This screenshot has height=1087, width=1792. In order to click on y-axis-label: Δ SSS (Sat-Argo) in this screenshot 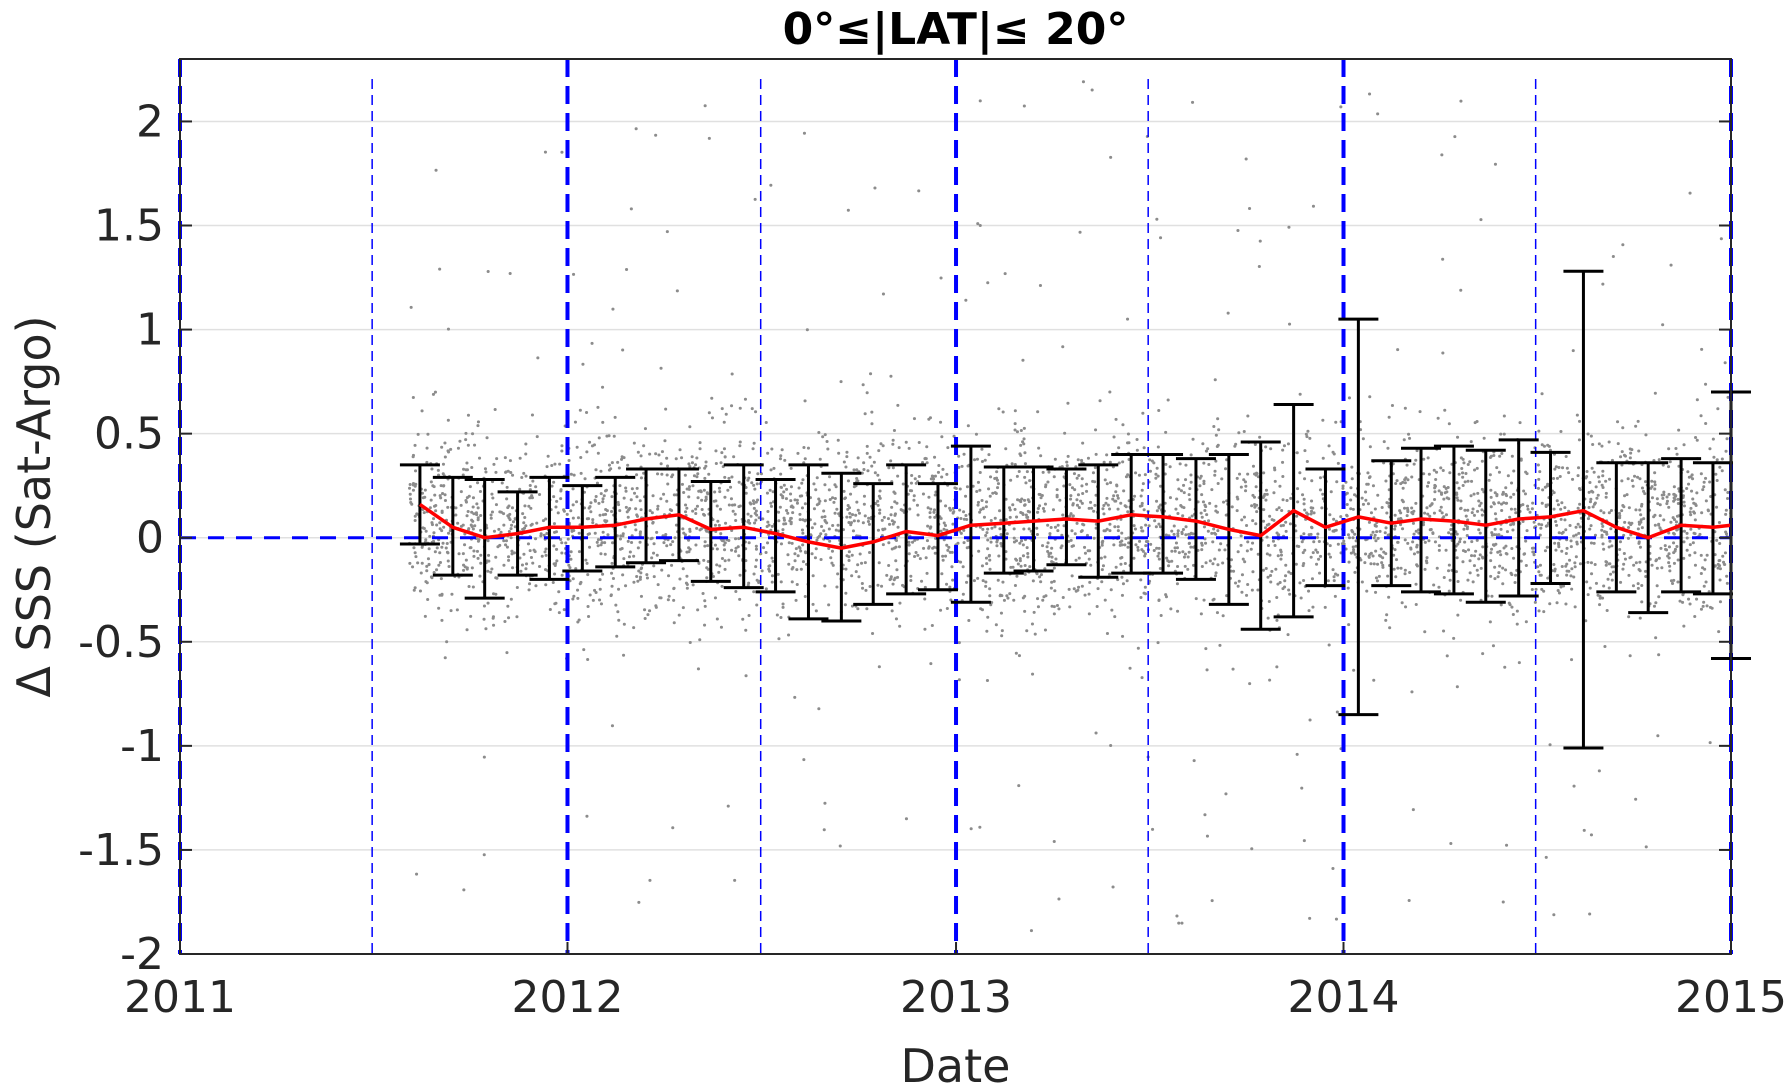, I will do `click(34, 506)`.